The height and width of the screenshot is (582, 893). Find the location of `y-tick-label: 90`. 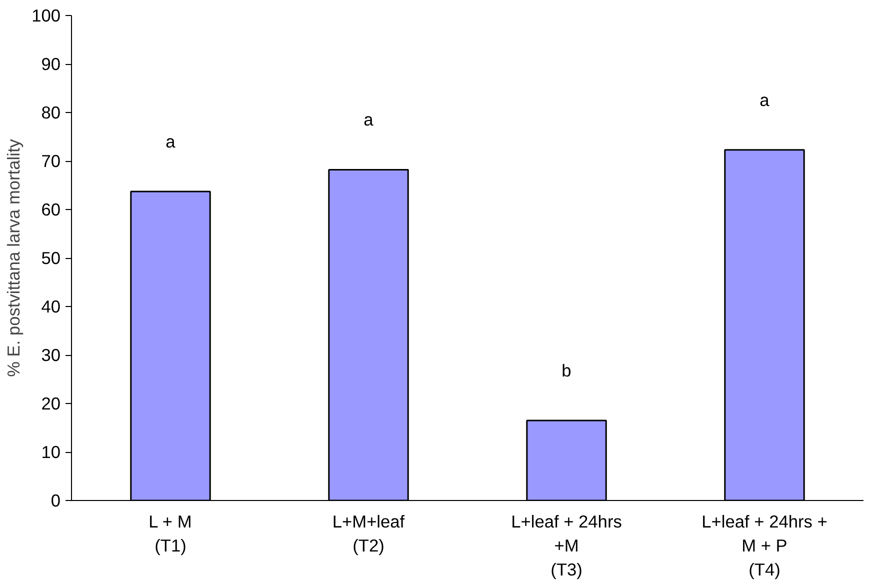

y-tick-label: 90 is located at coordinates (51, 64).